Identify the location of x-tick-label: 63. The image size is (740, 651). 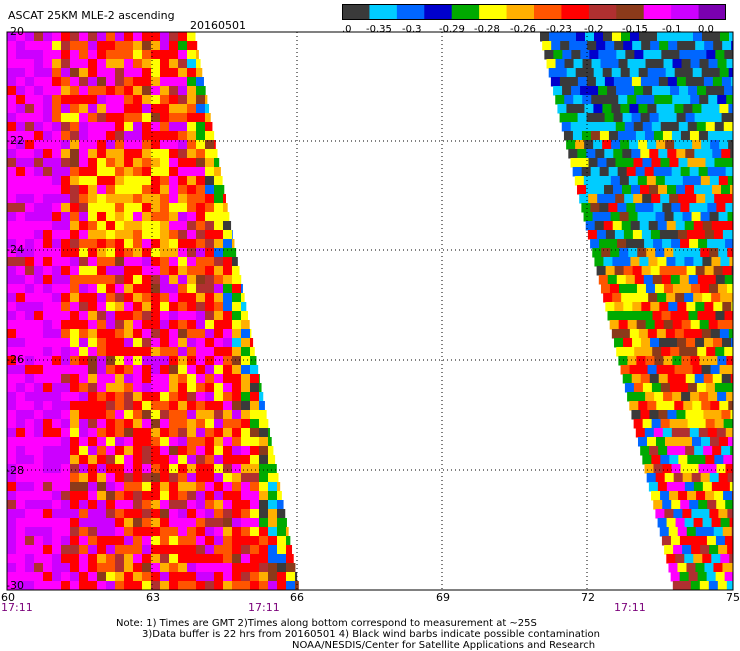
(153, 597).